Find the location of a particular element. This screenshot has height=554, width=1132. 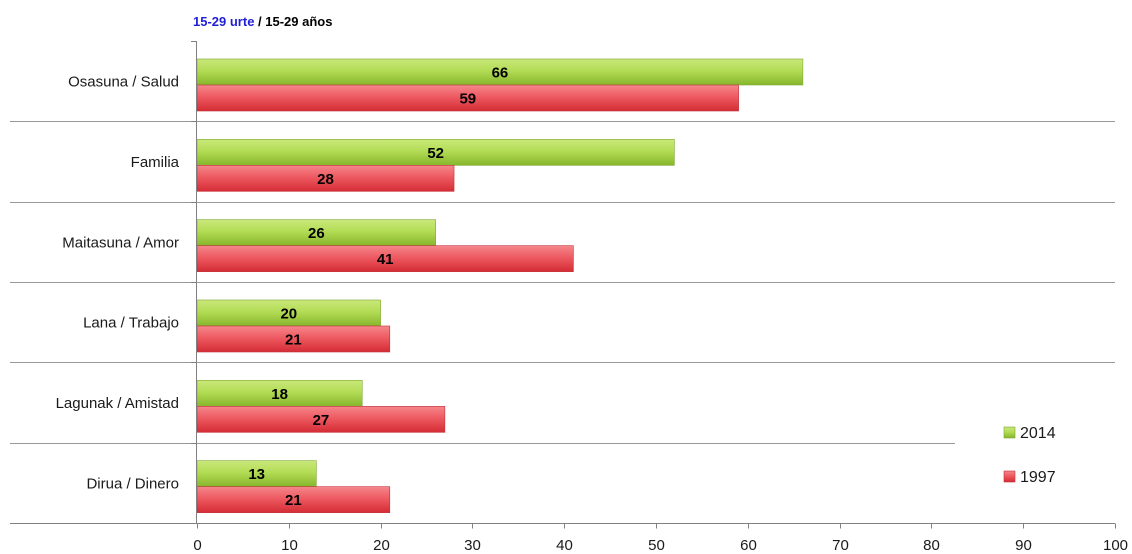

category-label-6: Dirua / Dinero is located at coordinates (132, 483).